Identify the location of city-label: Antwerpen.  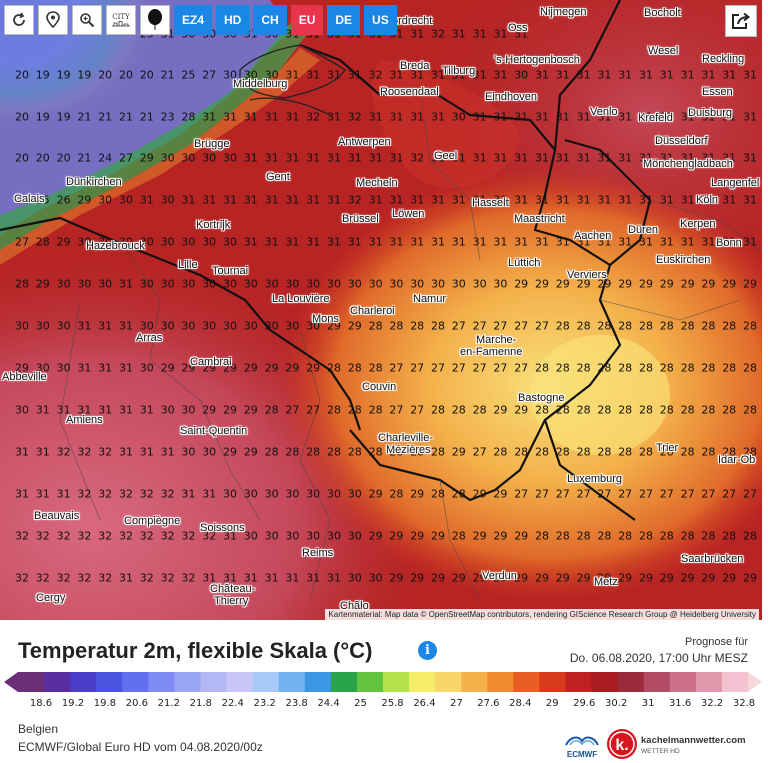
(364, 142).